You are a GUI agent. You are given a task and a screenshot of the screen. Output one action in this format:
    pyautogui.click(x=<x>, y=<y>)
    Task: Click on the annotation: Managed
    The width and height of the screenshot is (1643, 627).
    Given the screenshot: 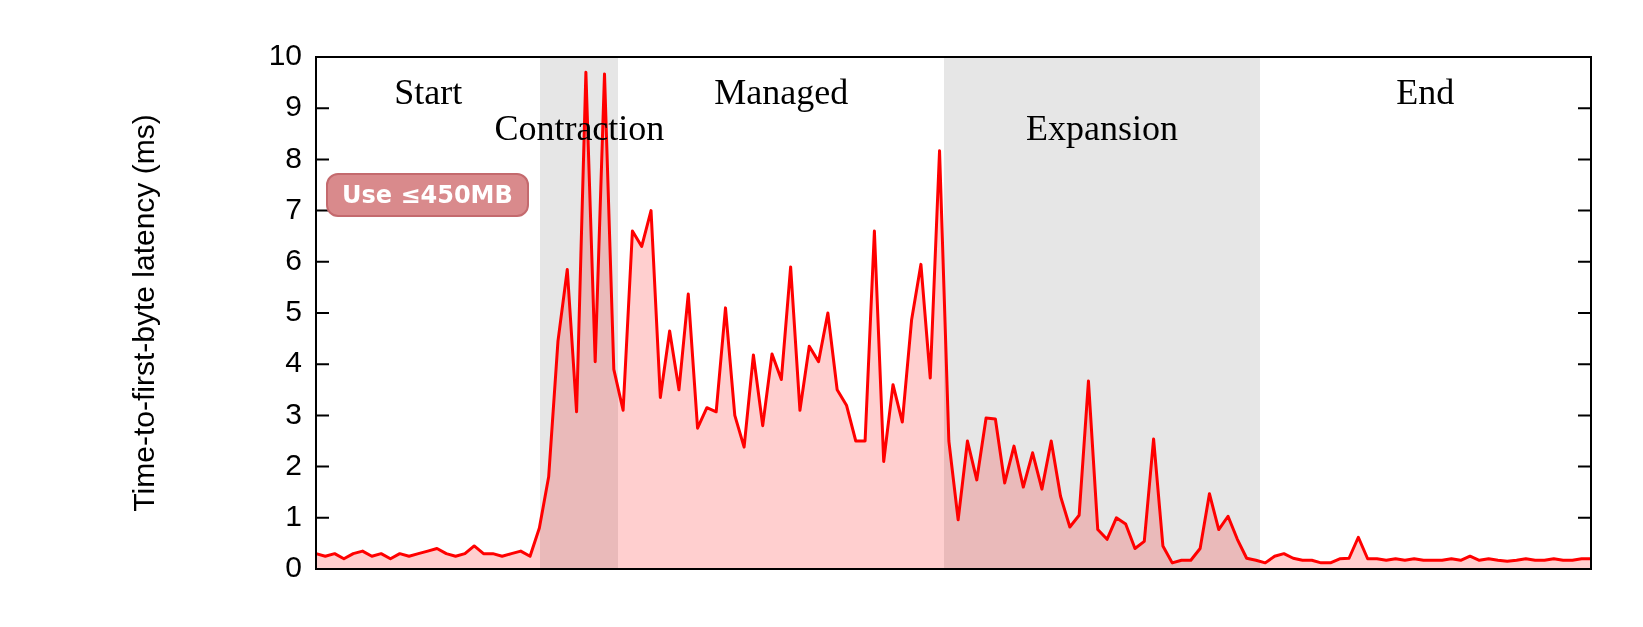 What is the action you would take?
    pyautogui.click(x=781, y=92)
    